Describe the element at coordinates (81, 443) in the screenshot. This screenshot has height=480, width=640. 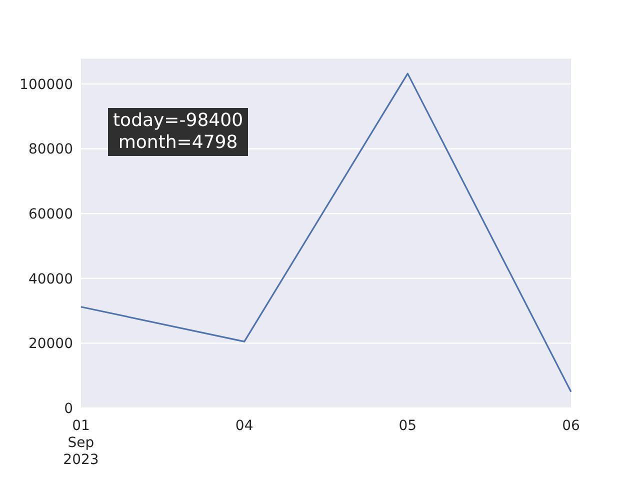
I see `x-tick-label: 01 Sep 2023` at that location.